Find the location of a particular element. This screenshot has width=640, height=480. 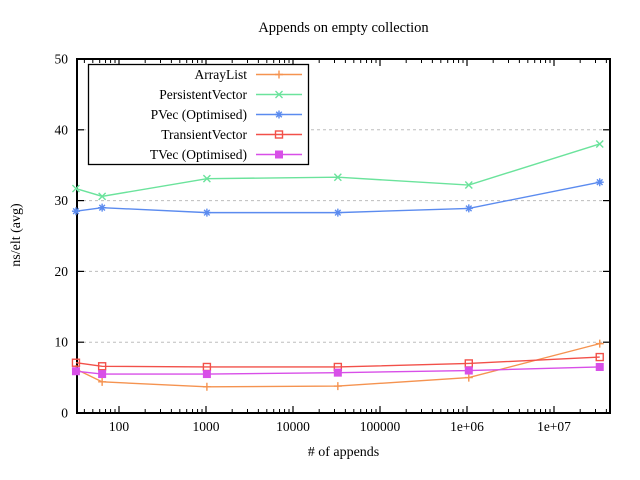

y-axis-label: ns/elt (avg) is located at coordinates (16, 235).